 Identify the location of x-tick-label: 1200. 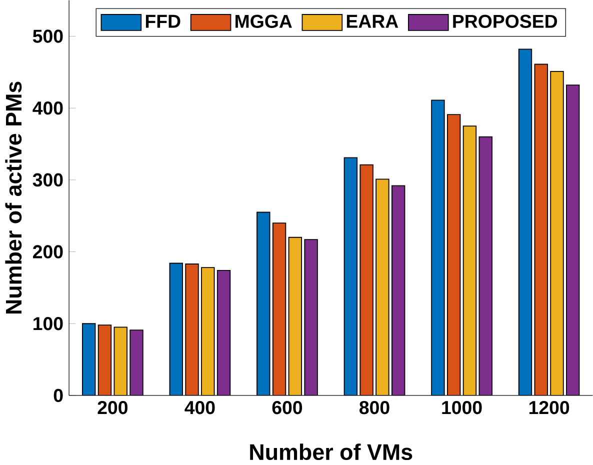
(549, 407).